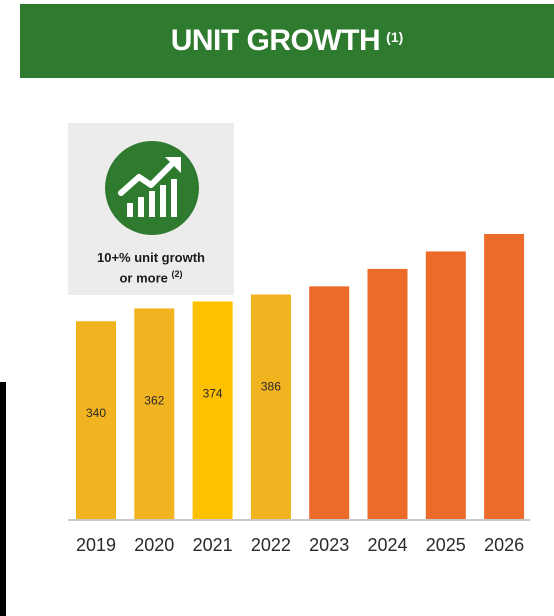  I want to click on header-bar: UNIT GROWTH (1), so click(287, 41).